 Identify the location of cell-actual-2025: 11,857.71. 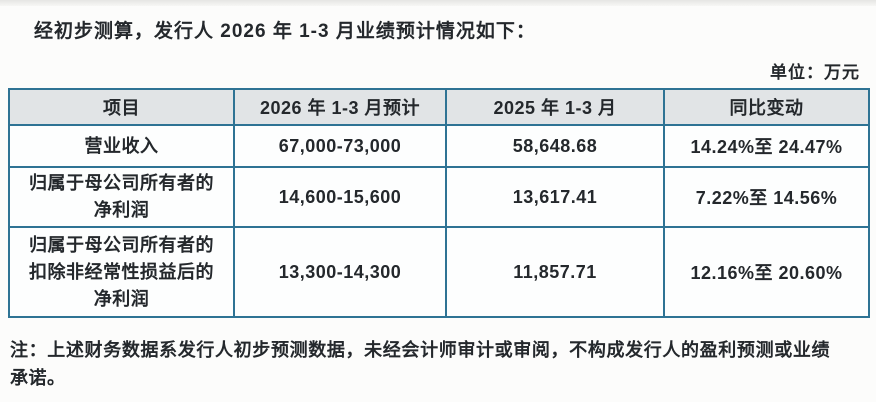
(555, 272).